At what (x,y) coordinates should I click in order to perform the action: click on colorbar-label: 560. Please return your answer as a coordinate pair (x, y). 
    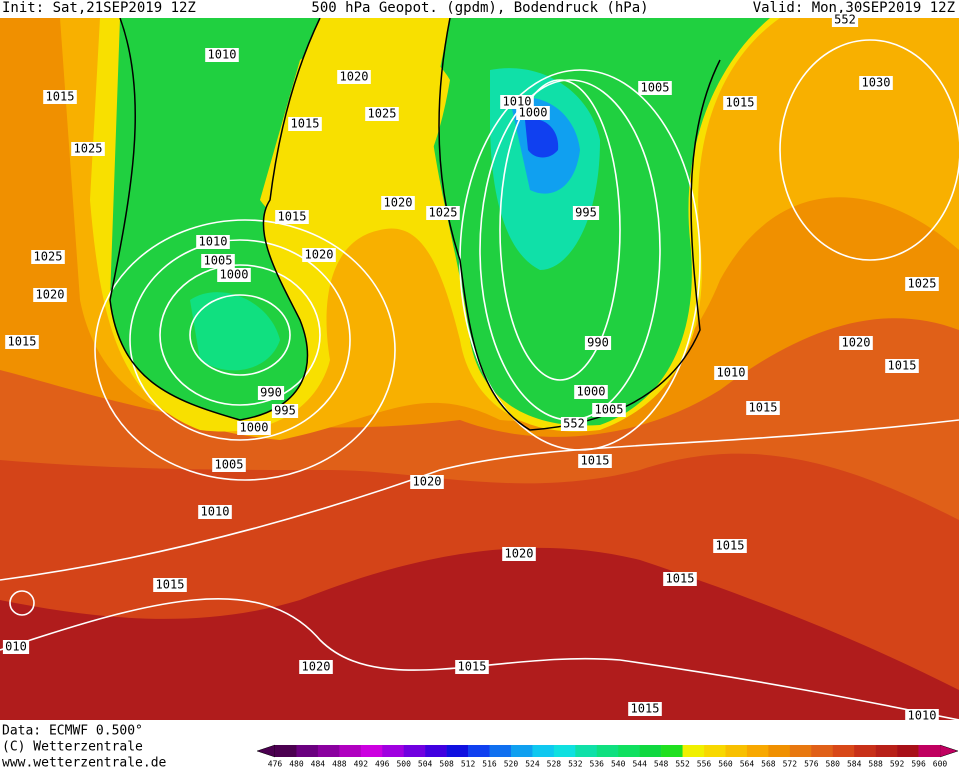
    Looking at the image, I should click on (725, 764).